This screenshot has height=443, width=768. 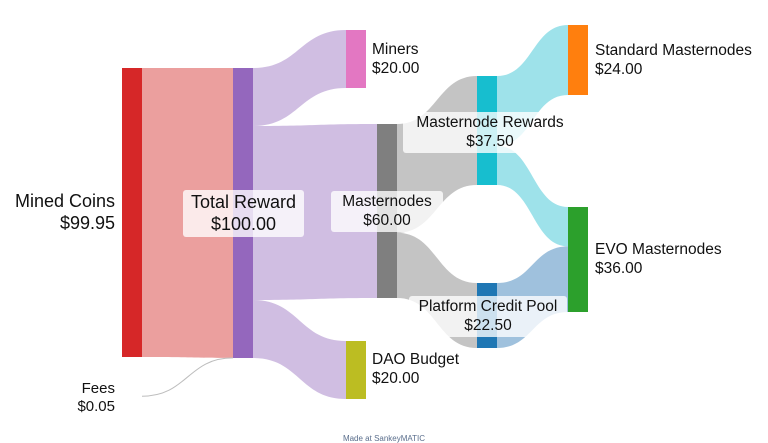 What do you see at coordinates (356, 370) in the screenshot?
I see `node-dao` at bounding box center [356, 370].